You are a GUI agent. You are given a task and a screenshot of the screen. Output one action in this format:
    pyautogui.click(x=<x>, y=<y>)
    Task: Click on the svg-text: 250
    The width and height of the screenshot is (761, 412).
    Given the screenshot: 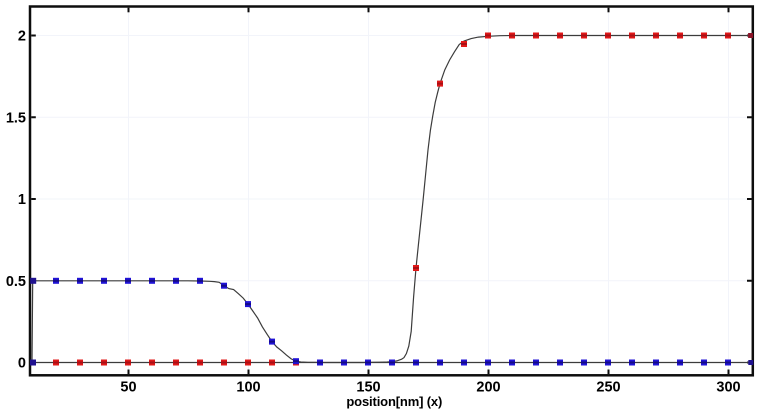 What is the action you would take?
    pyautogui.click(x=608, y=388)
    